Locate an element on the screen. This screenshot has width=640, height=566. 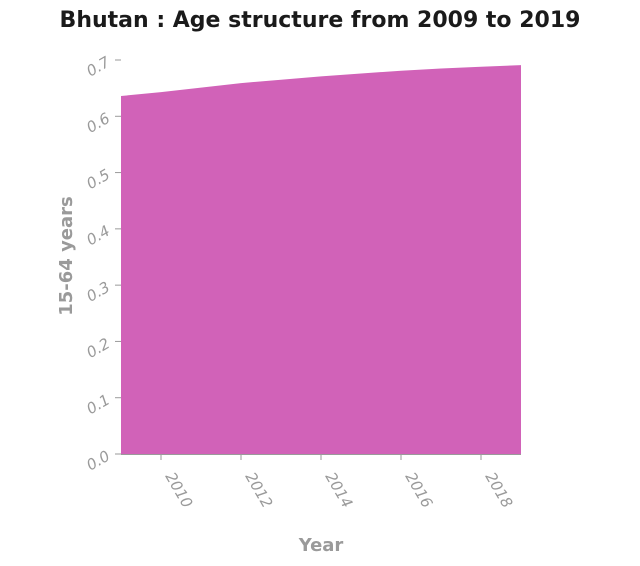
x-tick-label: 2012 is located at coordinates (259, 490).